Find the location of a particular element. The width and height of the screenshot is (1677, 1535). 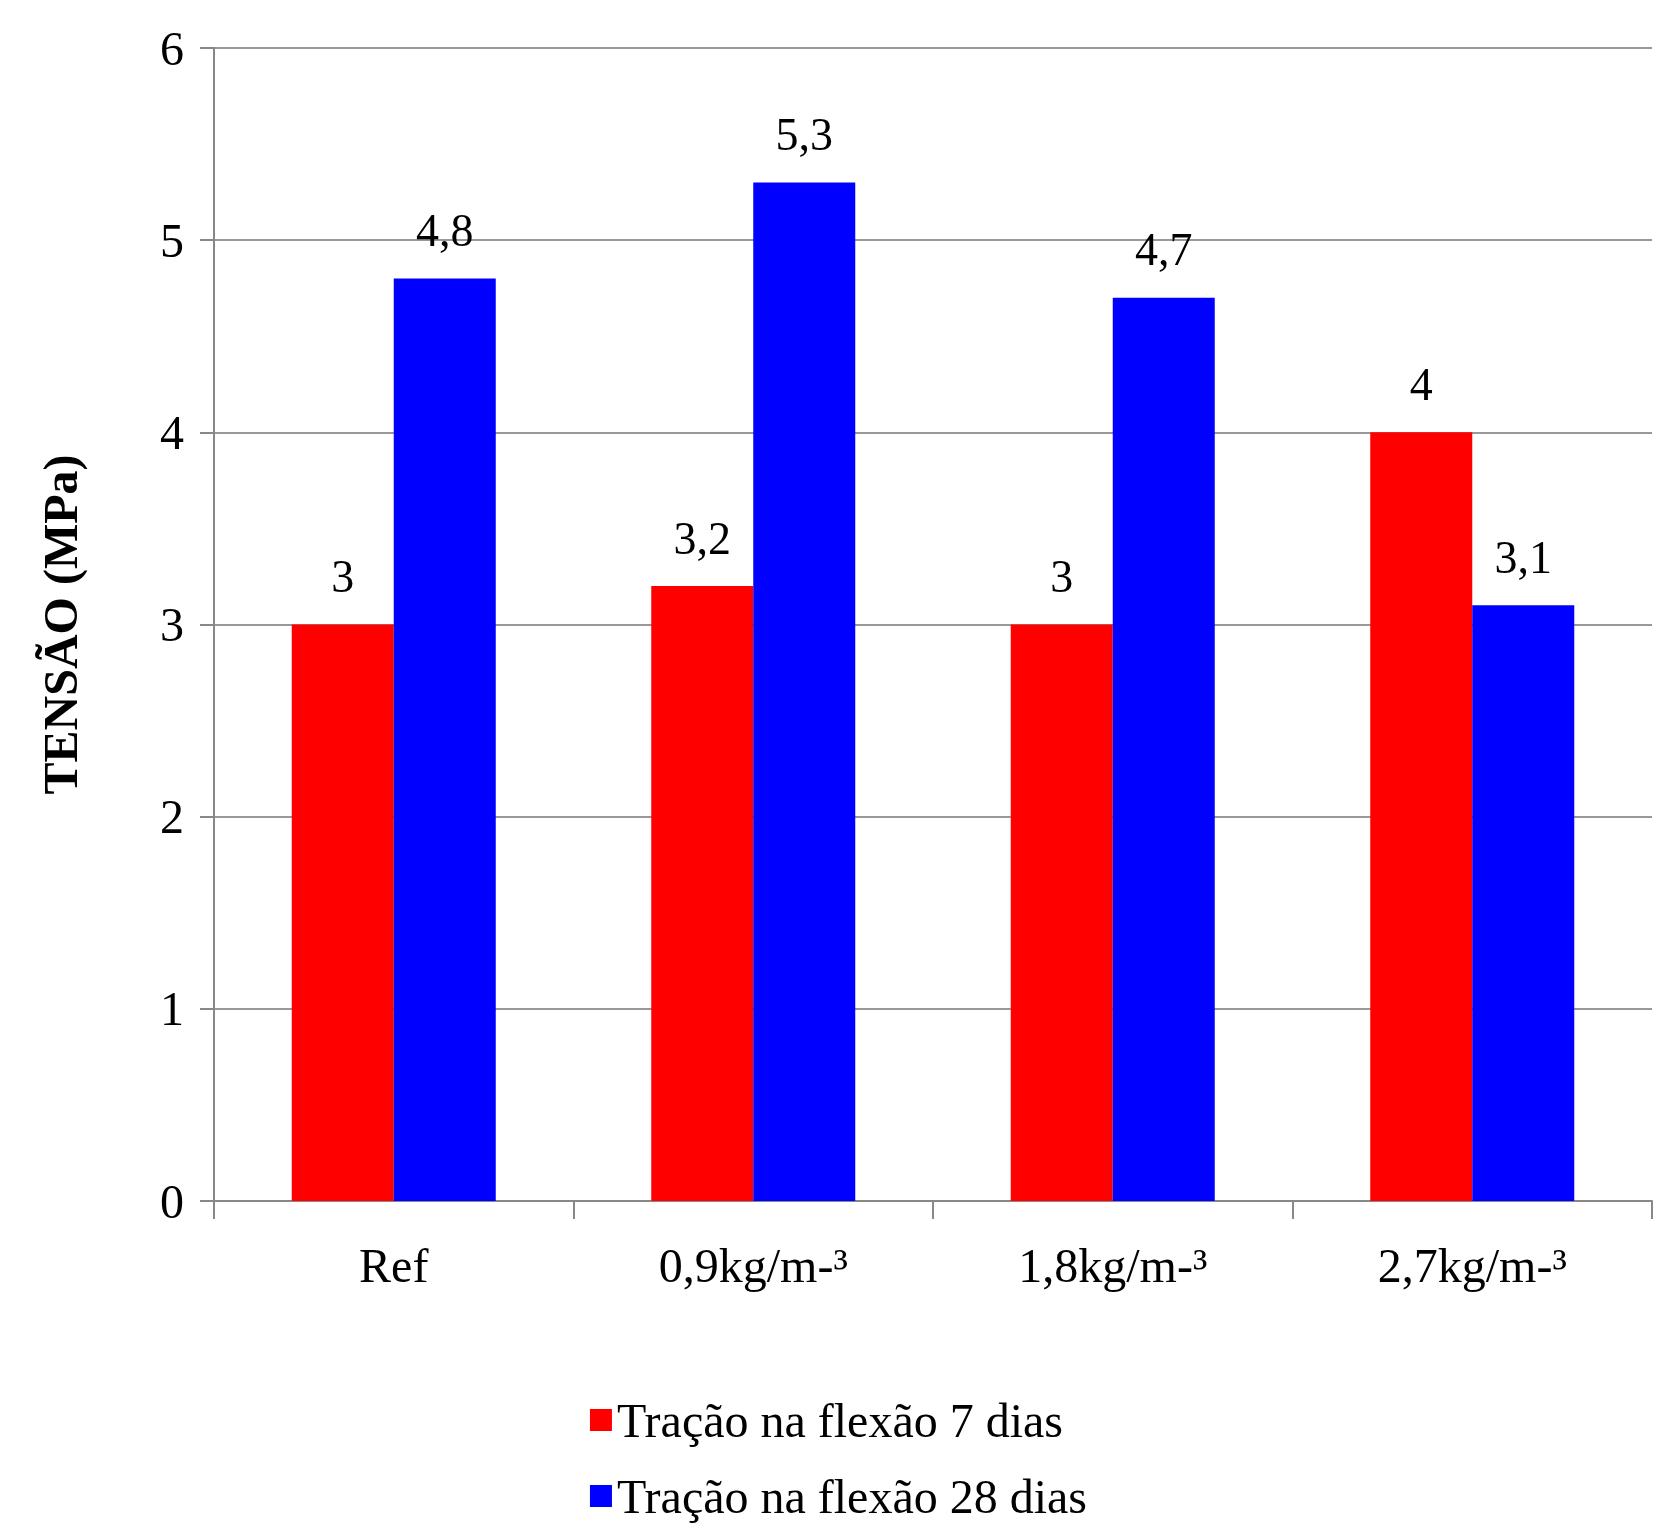

data-label: 3,2 is located at coordinates (702, 538).